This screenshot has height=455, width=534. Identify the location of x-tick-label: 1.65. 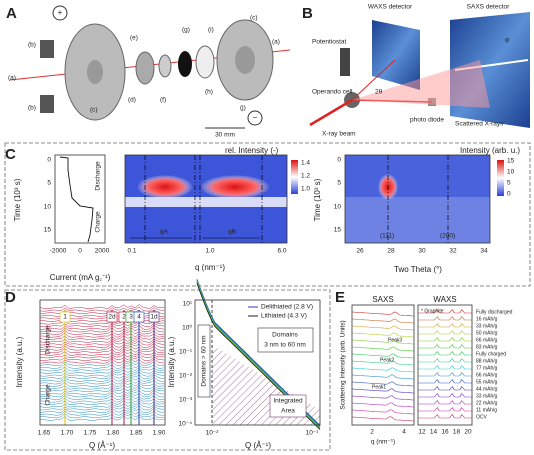
(44, 433).